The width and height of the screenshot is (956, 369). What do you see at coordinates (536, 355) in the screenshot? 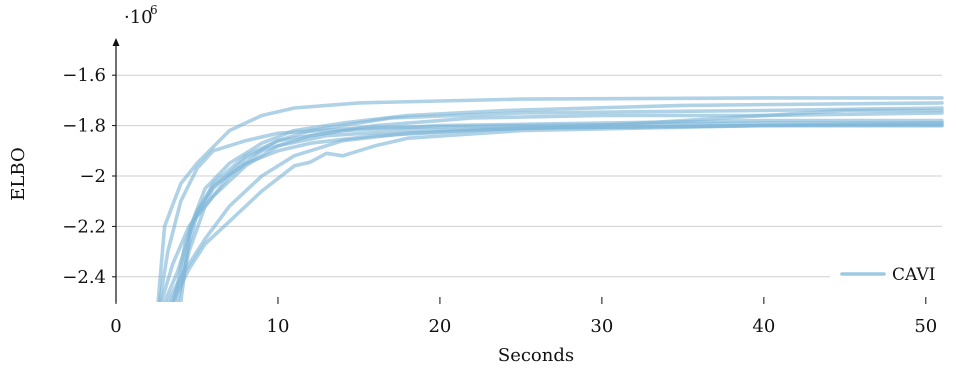
I see `x-axis-title: Seconds` at bounding box center [536, 355].